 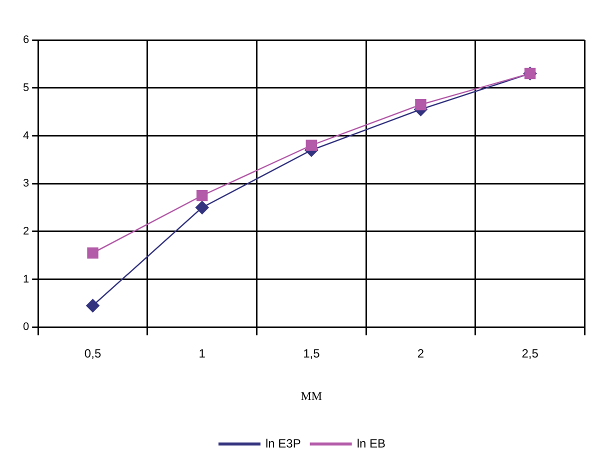 I want to click on legend-label: ln EB, so click(x=371, y=443).